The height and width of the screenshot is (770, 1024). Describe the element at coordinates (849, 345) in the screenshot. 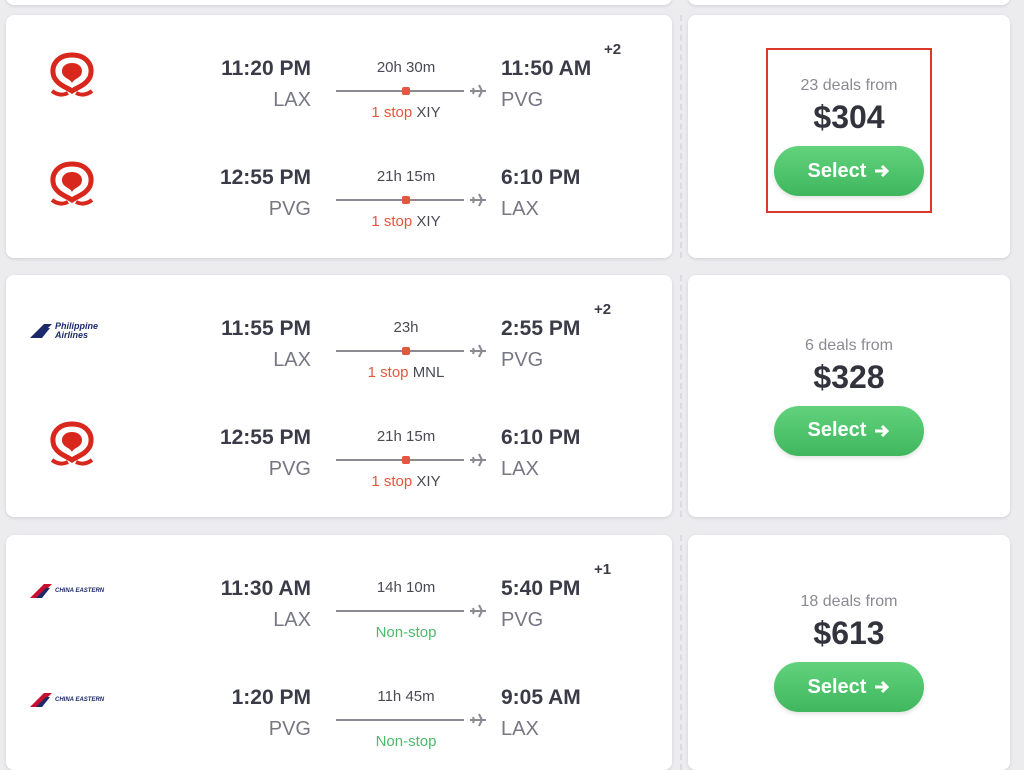

I see `deals-count: 6 deals from` at that location.